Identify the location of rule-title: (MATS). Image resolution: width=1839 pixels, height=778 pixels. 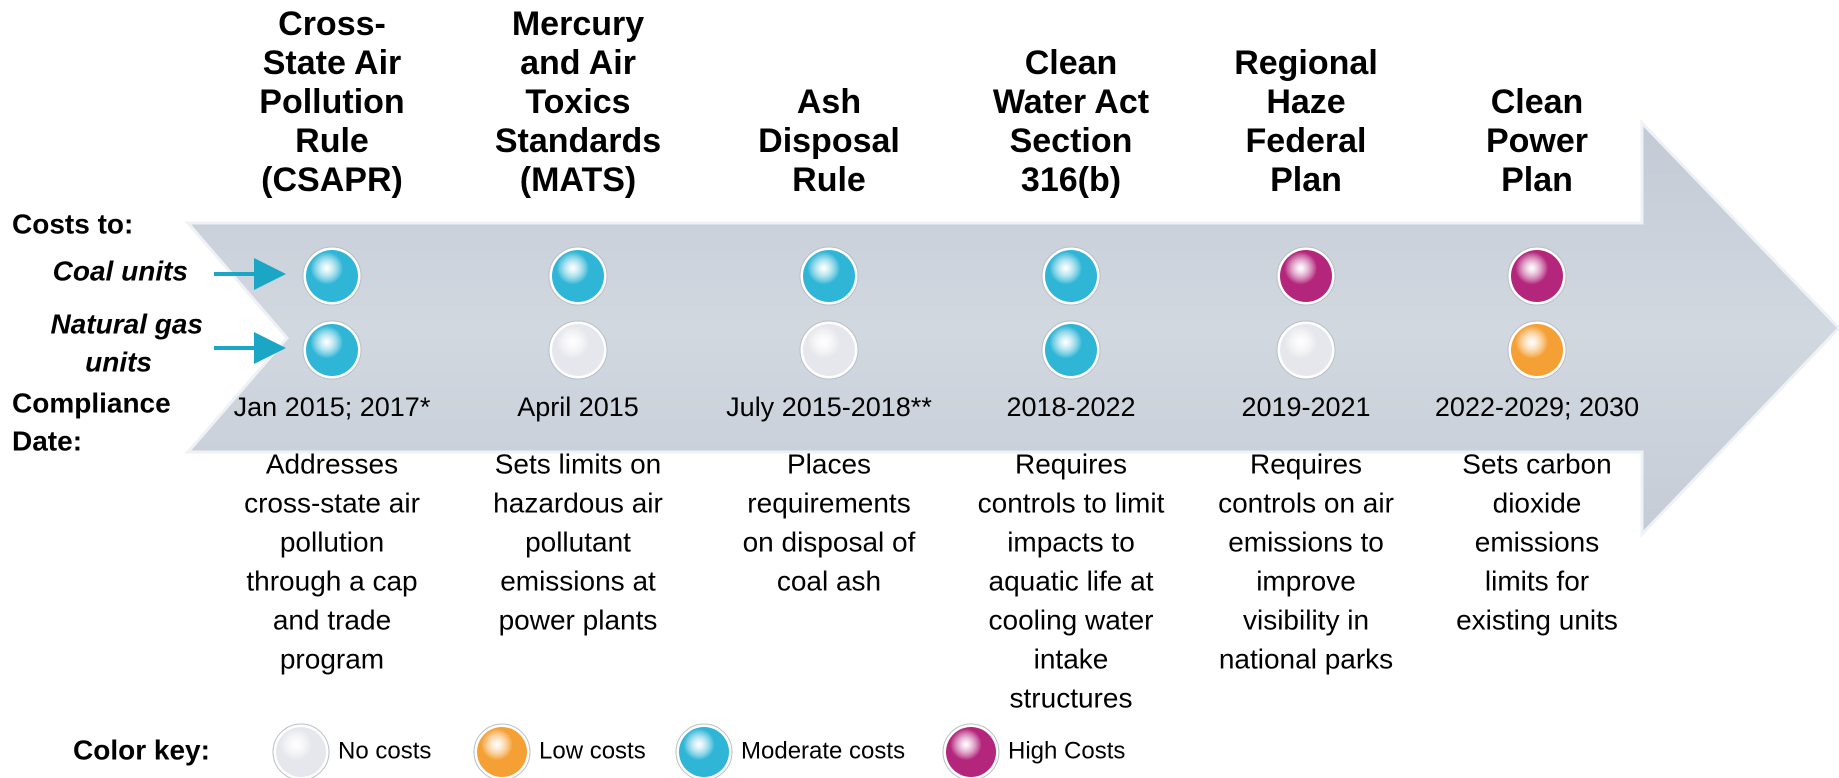
(578, 180).